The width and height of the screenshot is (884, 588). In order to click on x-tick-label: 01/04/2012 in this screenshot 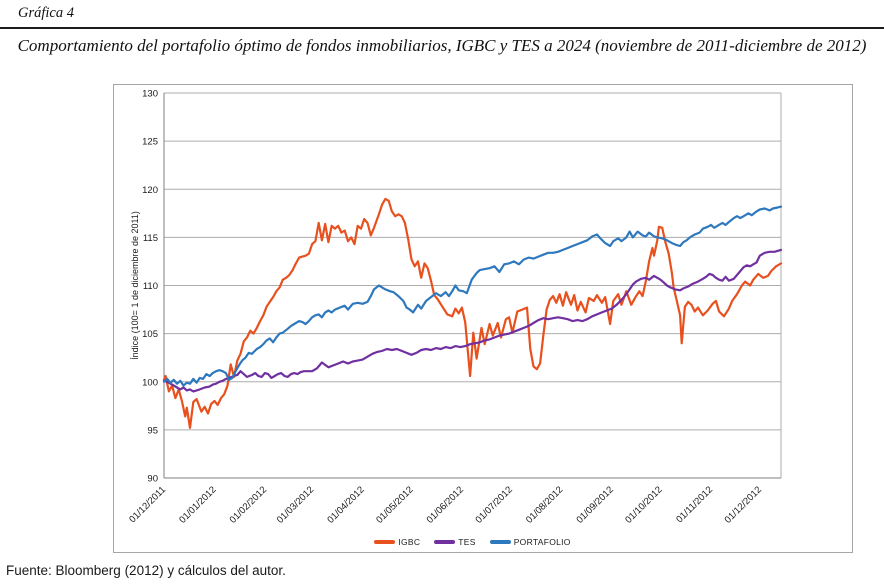, I will do `click(345, 504)`.